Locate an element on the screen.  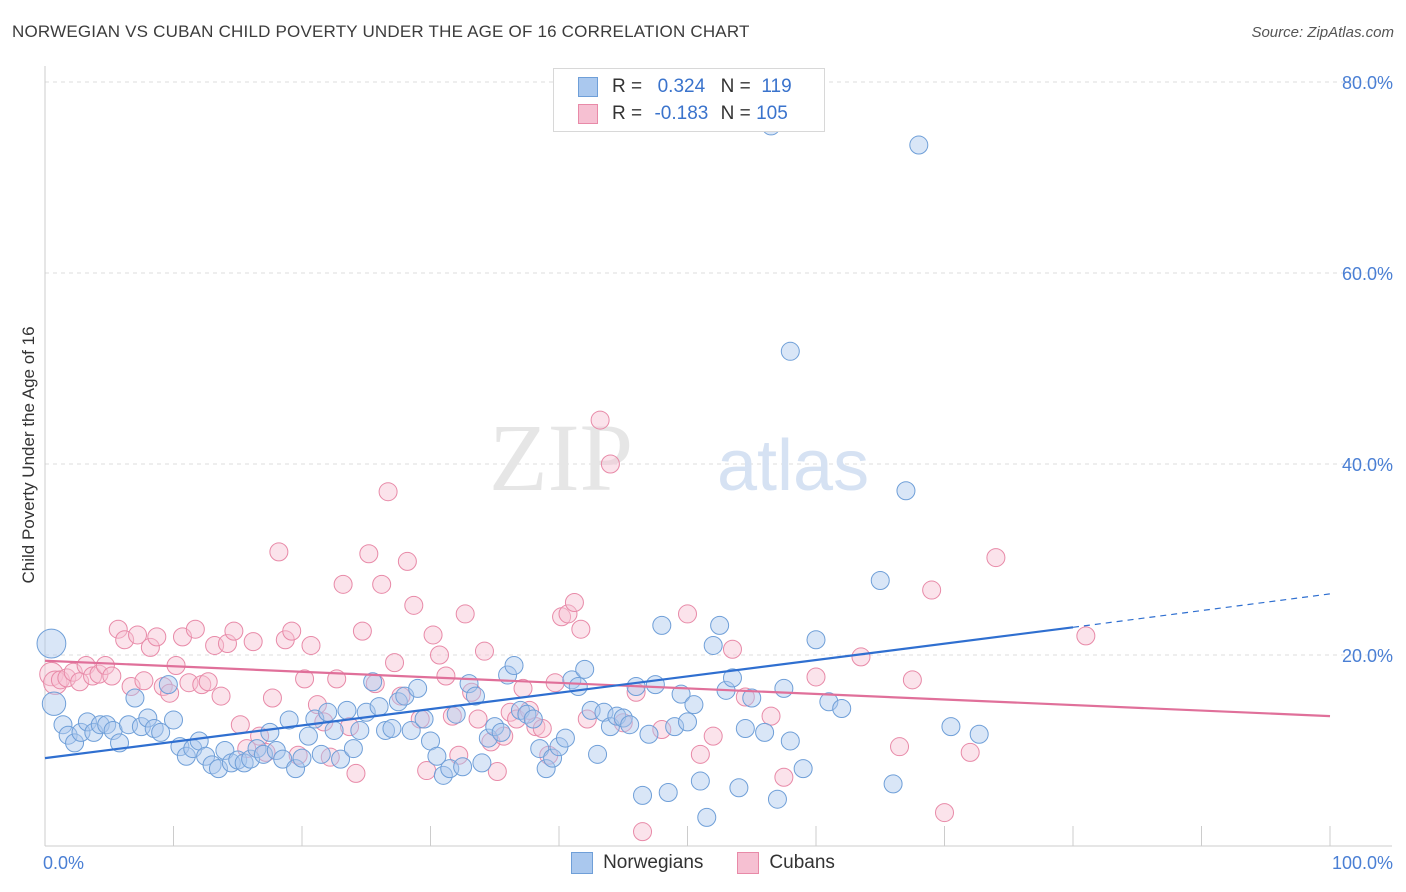
x-tick-label: 100.0% is located at coordinates (1362, 863).